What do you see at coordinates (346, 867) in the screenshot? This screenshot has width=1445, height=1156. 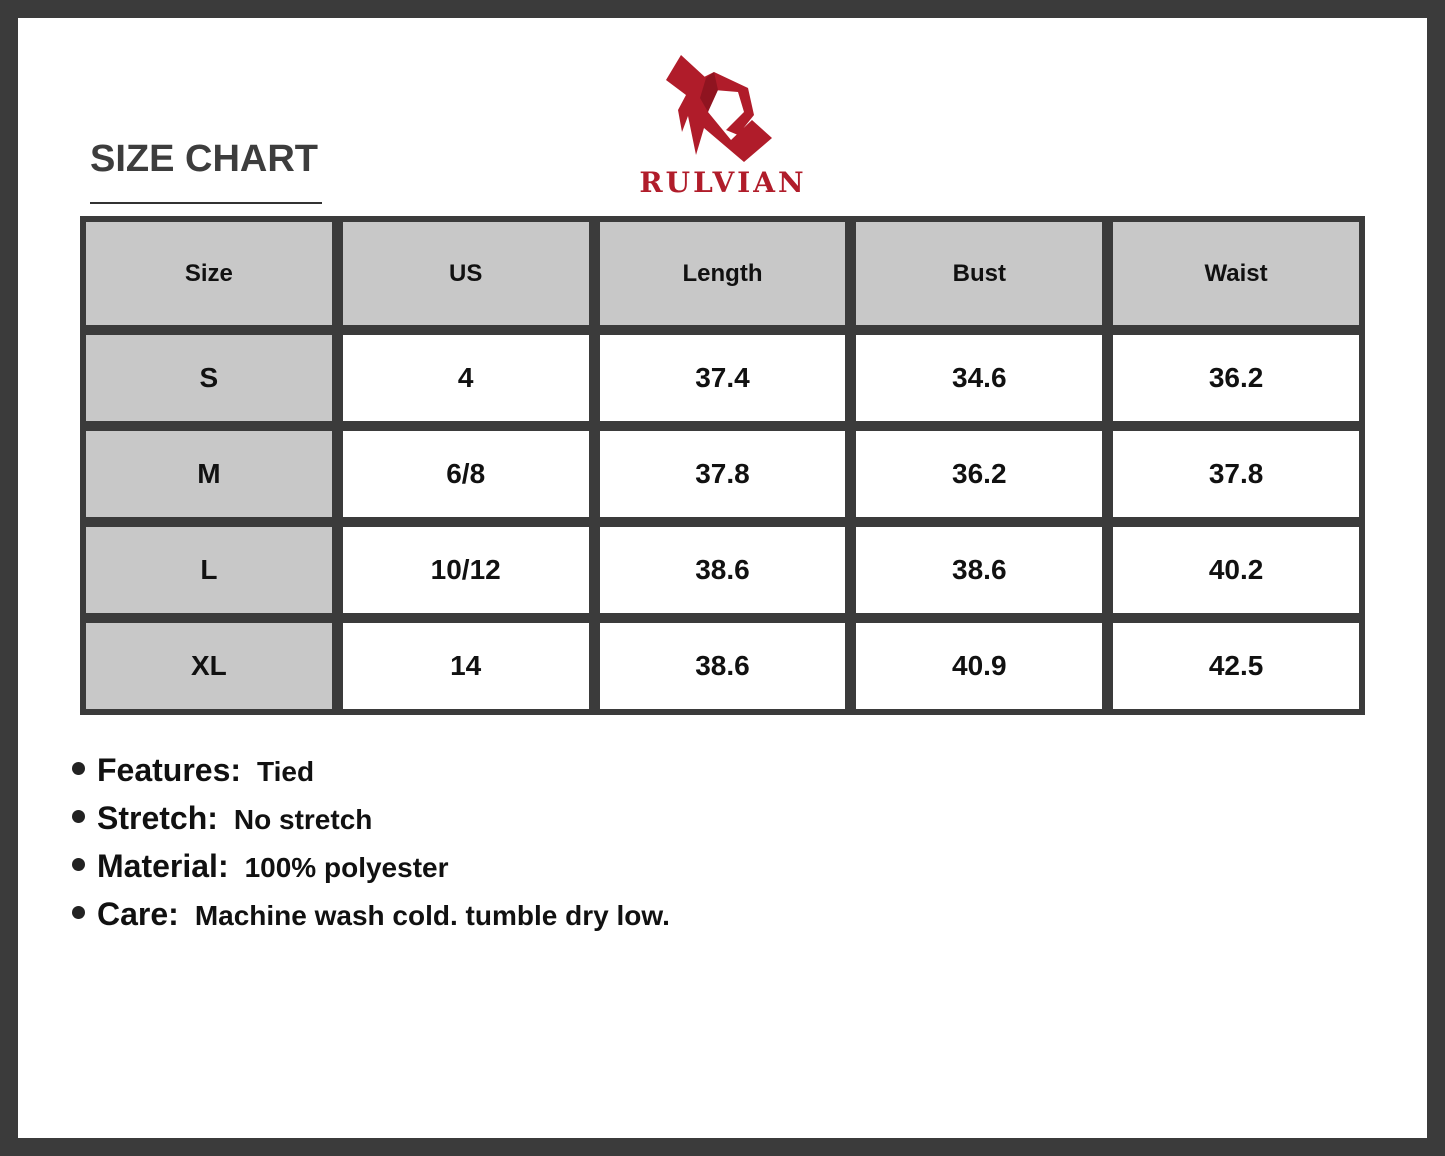 I see `feature-value: 100% polyester` at bounding box center [346, 867].